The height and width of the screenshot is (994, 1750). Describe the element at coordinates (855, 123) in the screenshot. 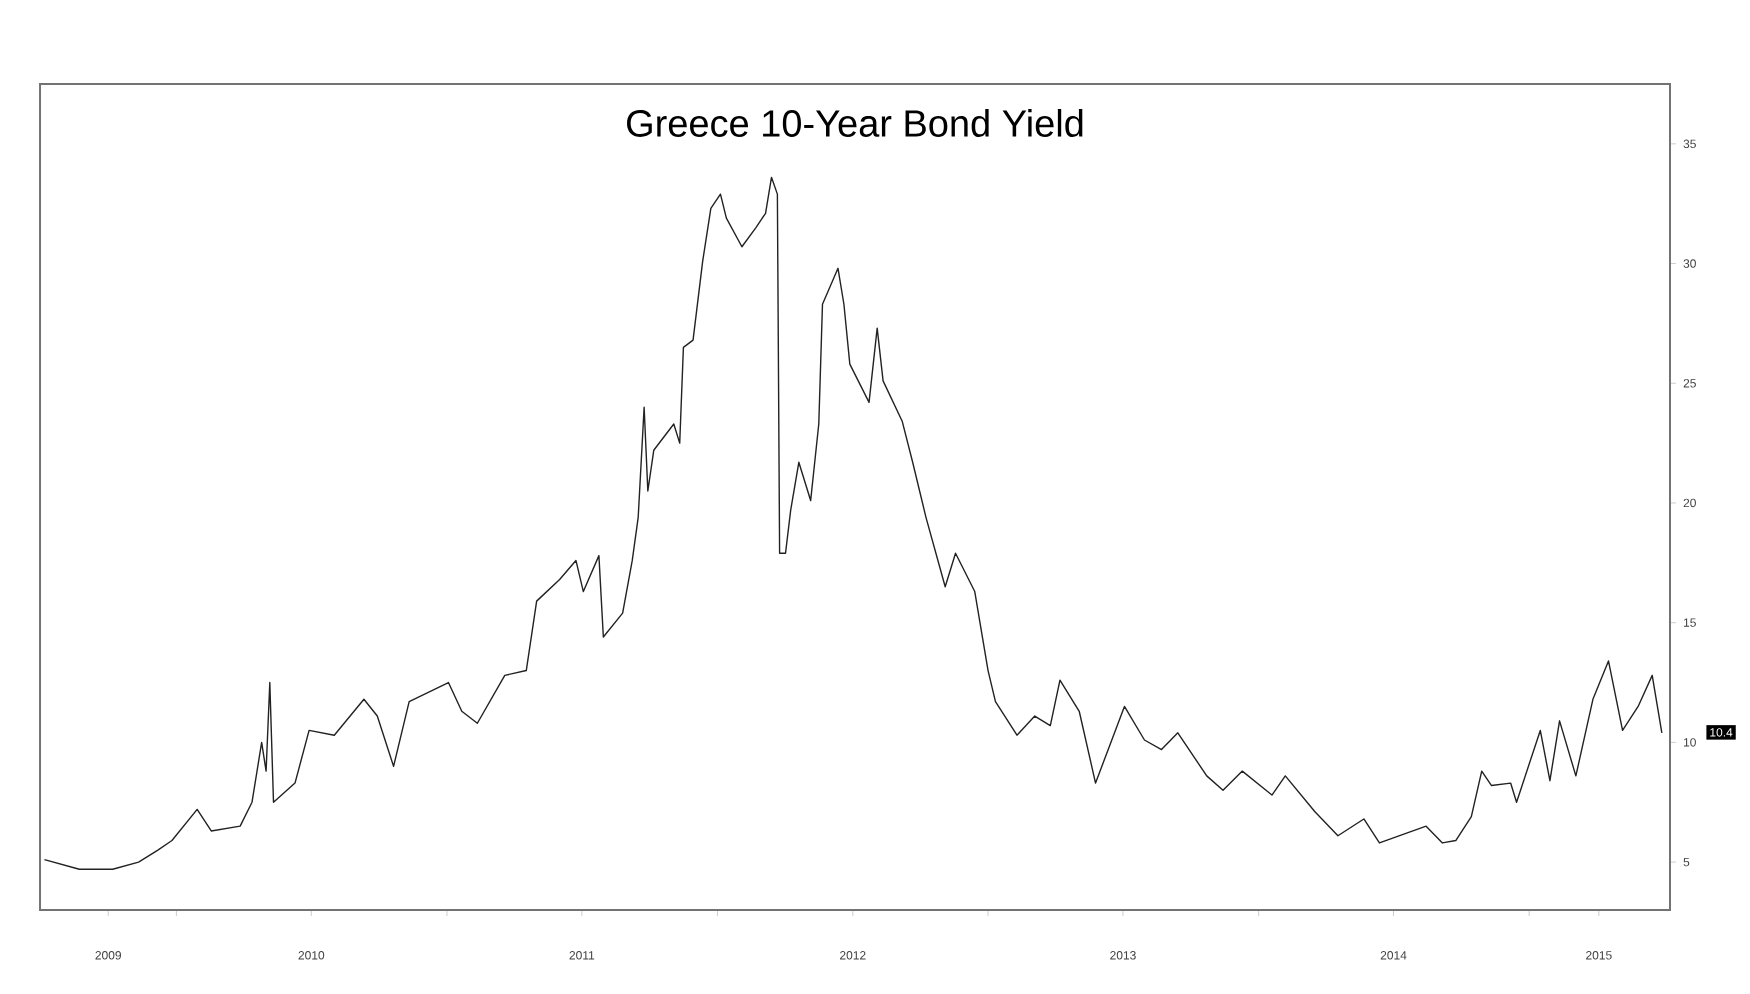

I see `text: Greece 10-Year Bond Yield` at that location.